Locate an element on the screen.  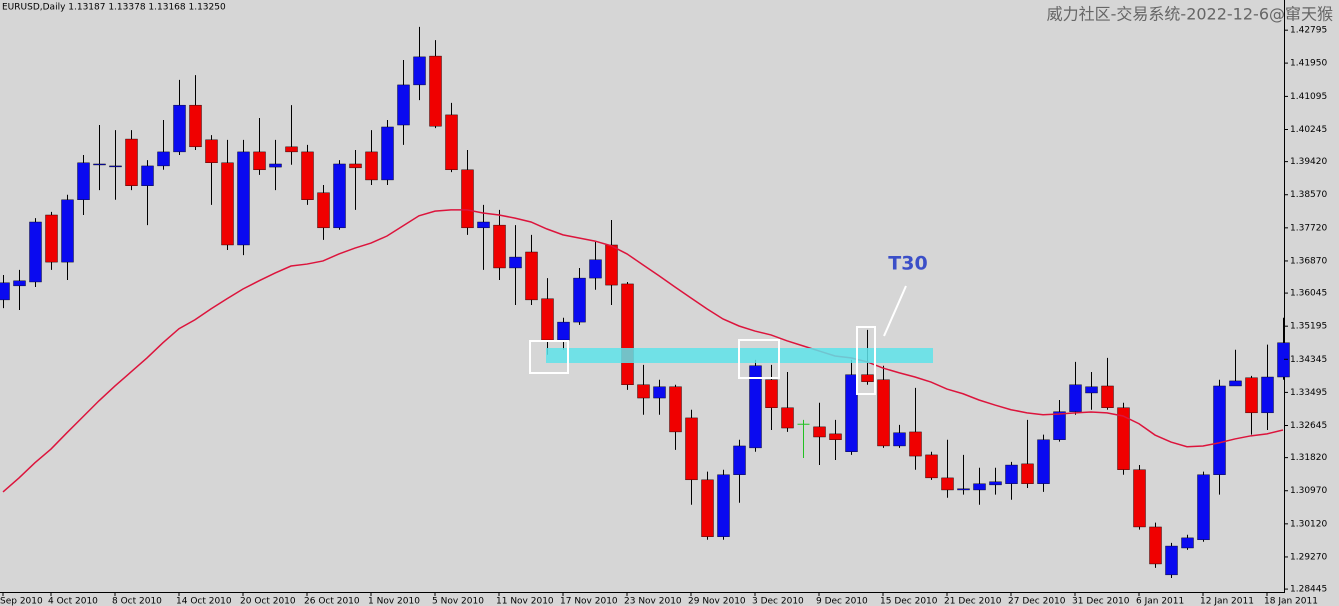
y-tick-label: 1.37720 is located at coordinates (1308, 228).